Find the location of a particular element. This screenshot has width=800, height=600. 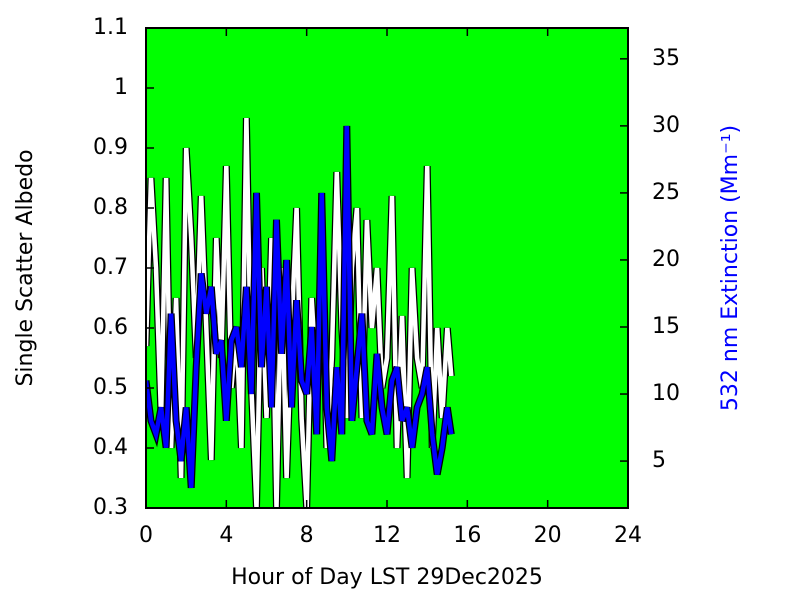

y2-tick-label: 25 is located at coordinates (666, 192).